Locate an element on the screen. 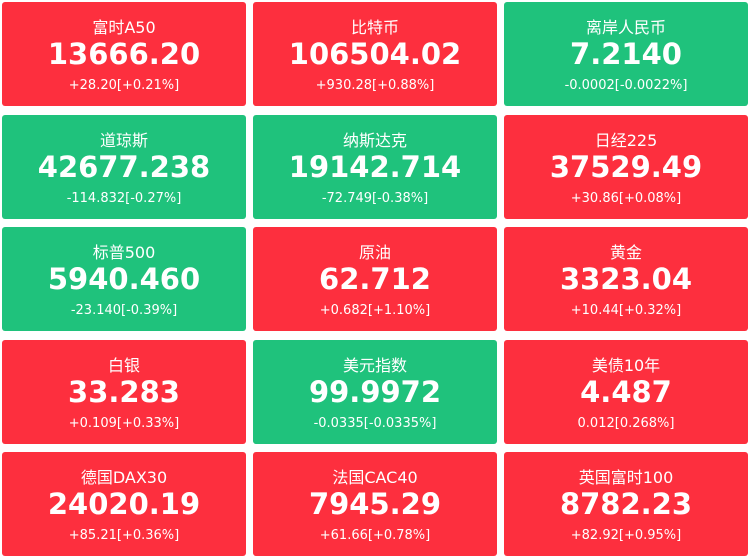  quote-tile: 富时A50 13666.20 +28.20[+0.21%] is located at coordinates (124, 54).